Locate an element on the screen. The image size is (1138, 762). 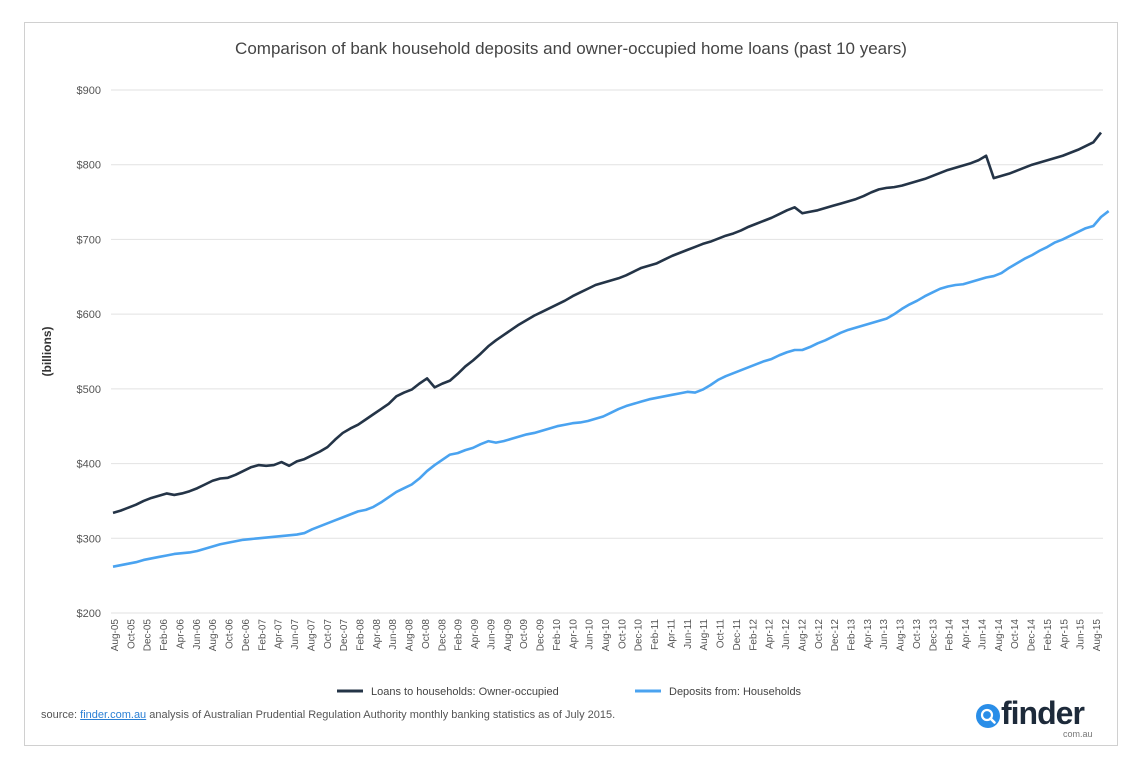
x-tick-label: Oct-10 is located at coordinates (622, 634).